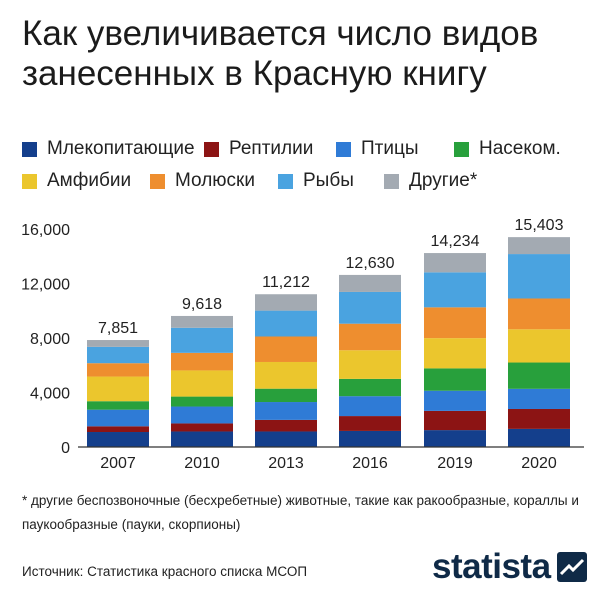 The height and width of the screenshot is (600, 600). What do you see at coordinates (118, 463) in the screenshot?
I see `x-tick-label: 2007` at bounding box center [118, 463].